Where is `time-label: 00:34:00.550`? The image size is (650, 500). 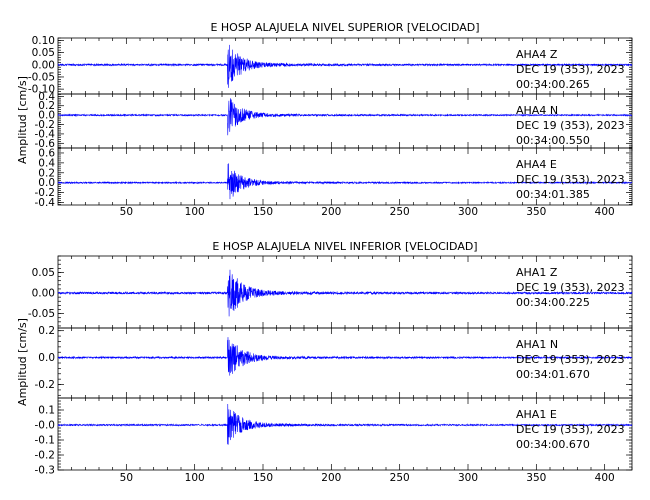 time-label: 00:34:00.550 is located at coordinates (553, 140).